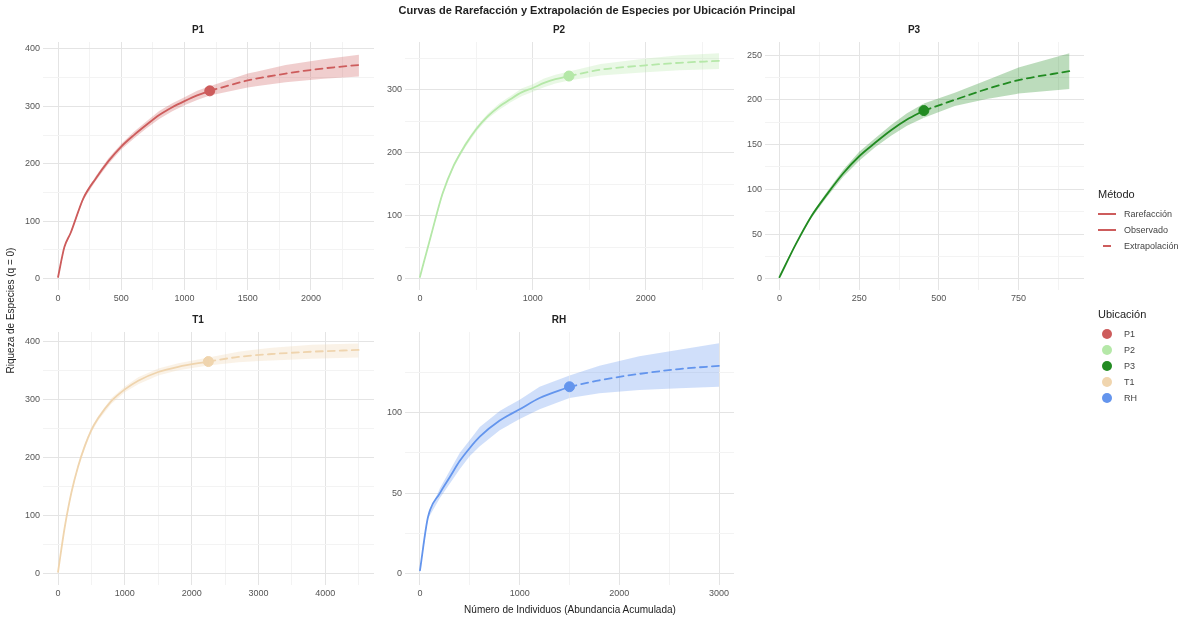 This screenshot has width=1194, height=620. I want to click on chart-title: P2, so click(559, 29).